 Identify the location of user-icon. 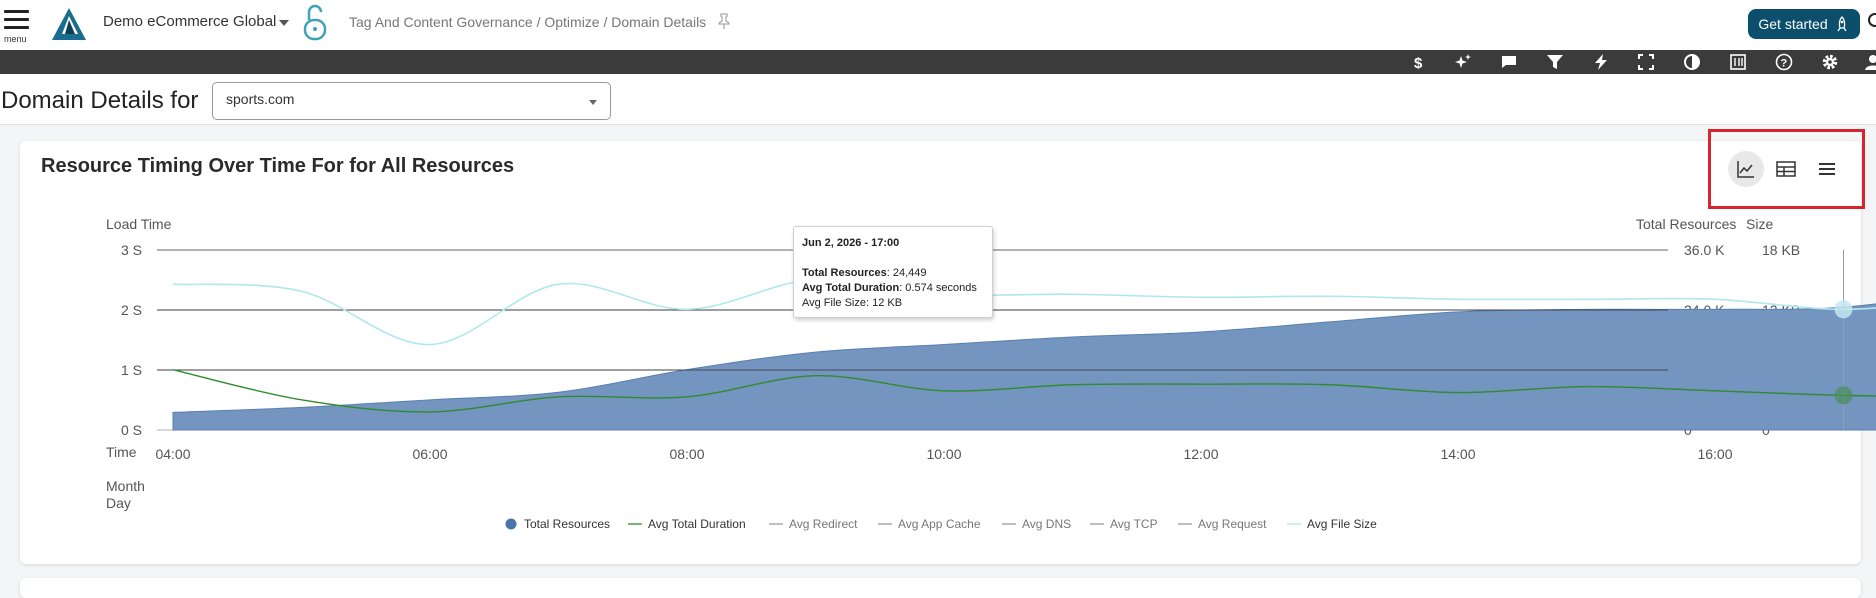
(1870, 62).